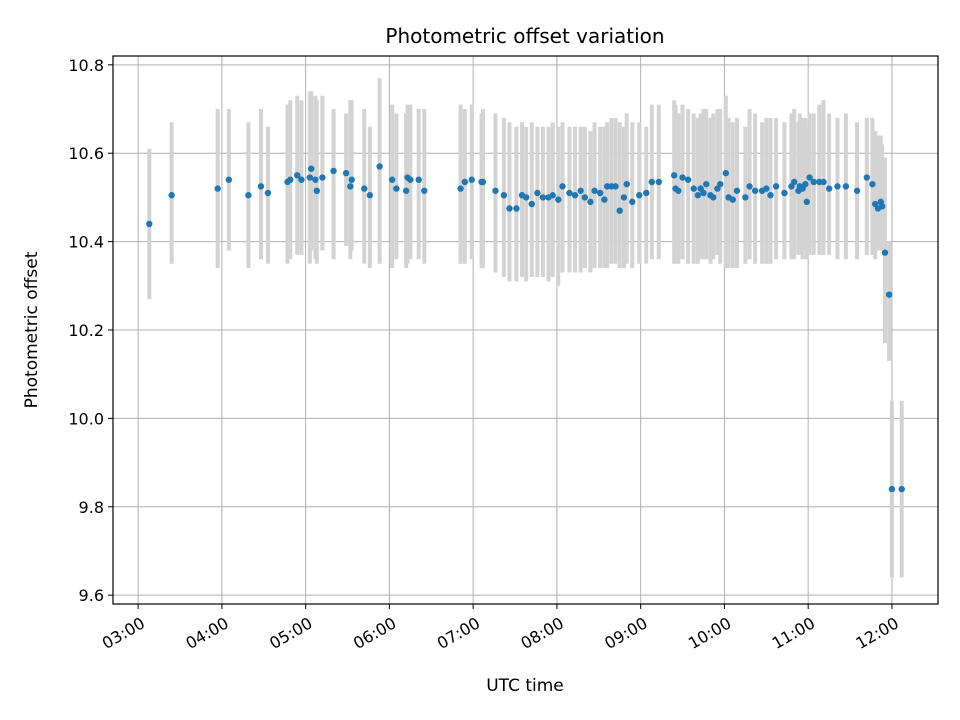 This screenshot has height=720, width=960. What do you see at coordinates (86, 418) in the screenshot?
I see `y-tick-label: 10.0` at bounding box center [86, 418].